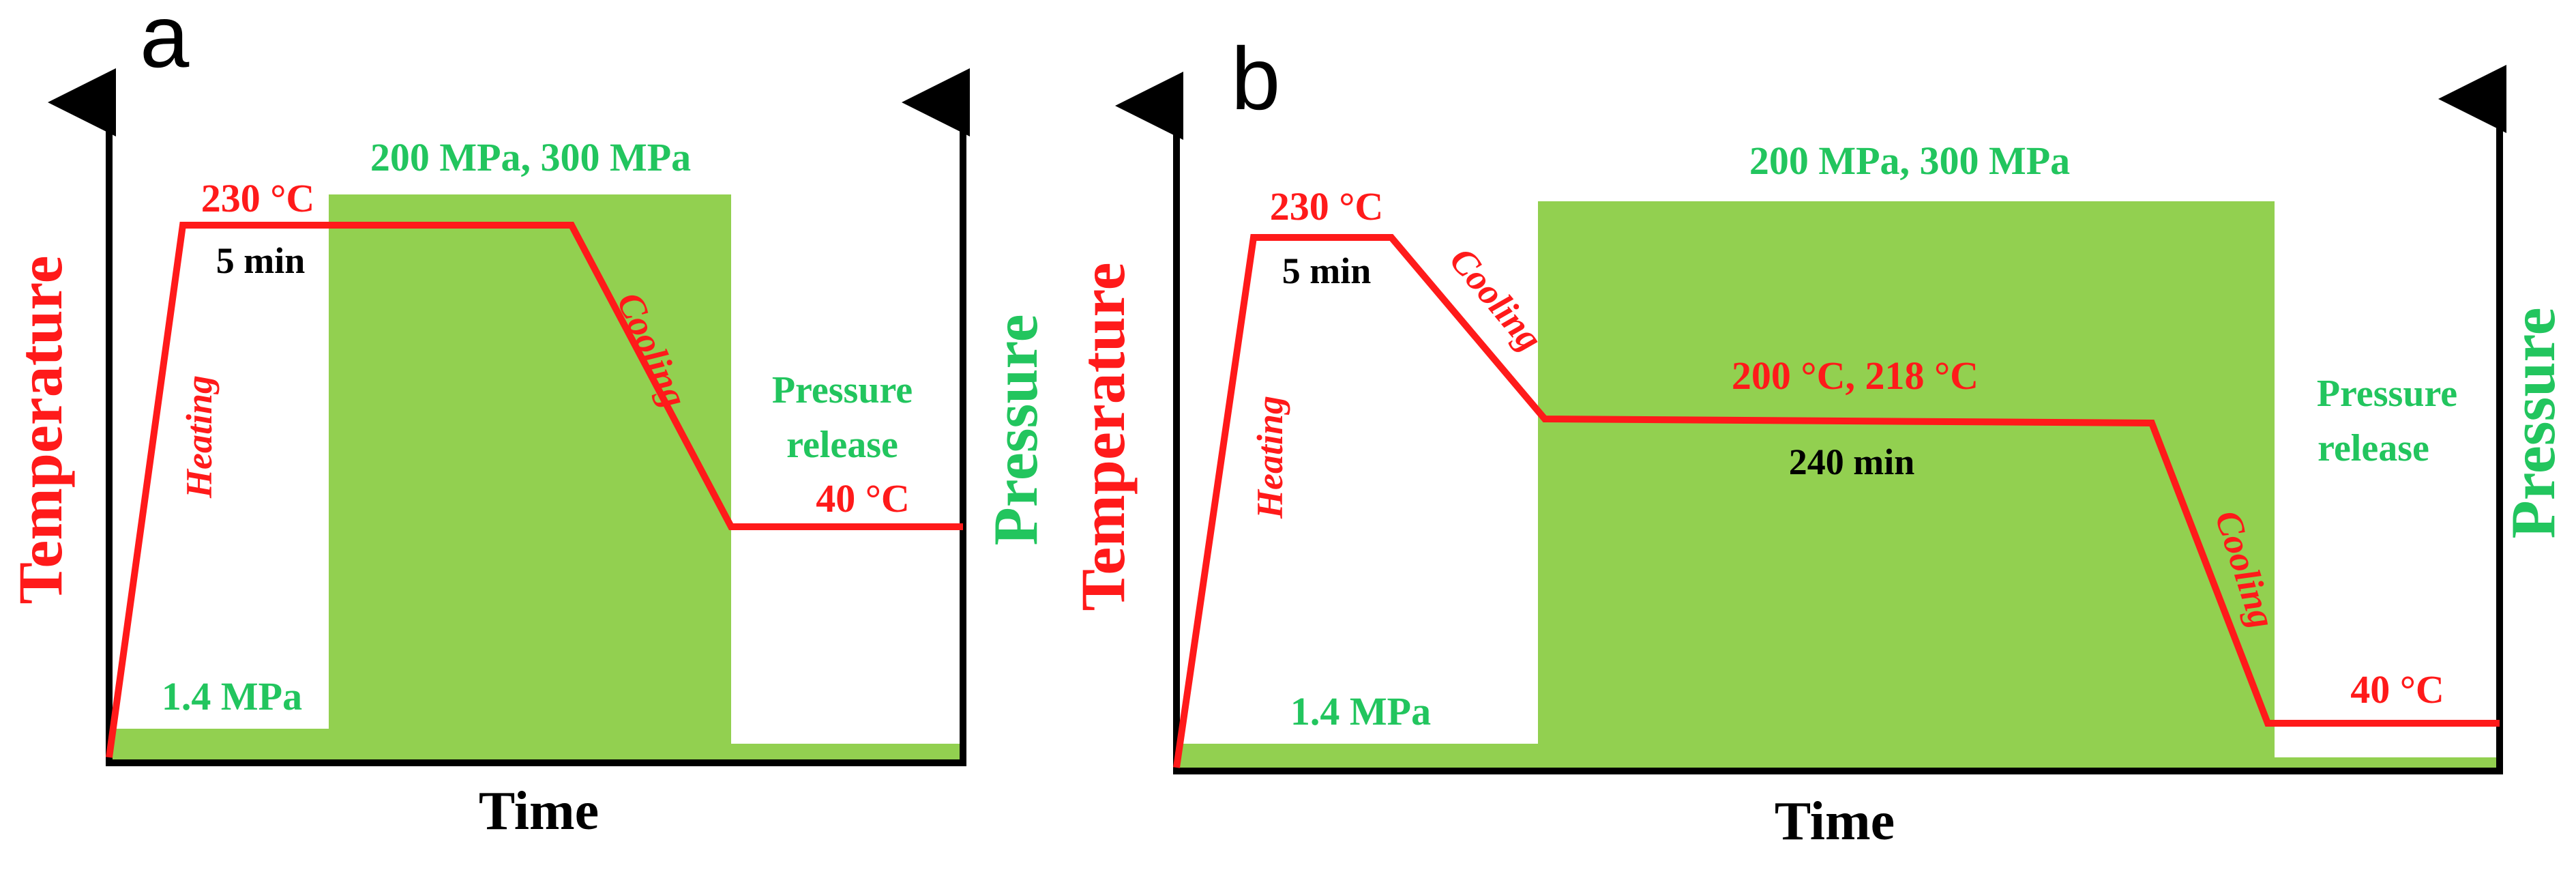  What do you see at coordinates (1015, 430) in the screenshot?
I see `panel-a-y-axis-right-label: Pressure` at bounding box center [1015, 430].